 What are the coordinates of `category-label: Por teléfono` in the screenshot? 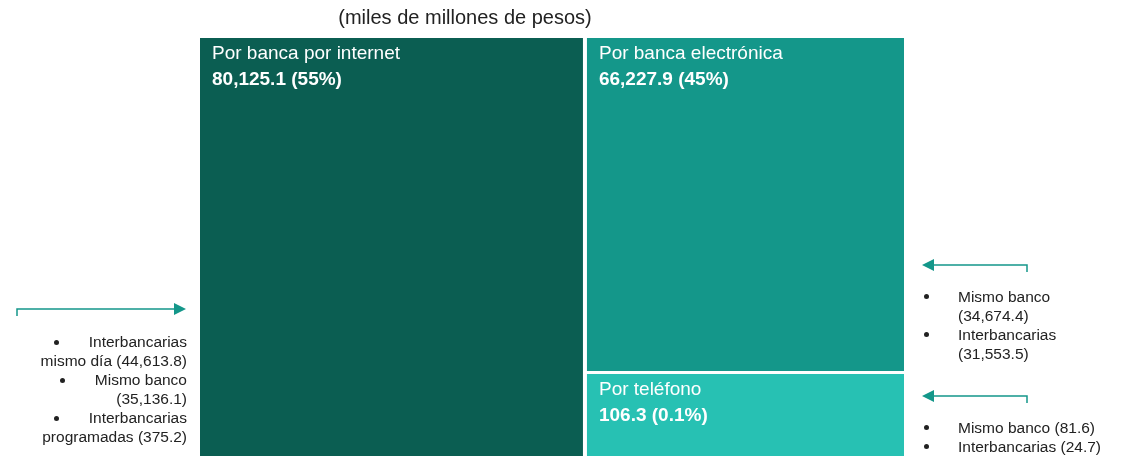 It's located at (650, 388).